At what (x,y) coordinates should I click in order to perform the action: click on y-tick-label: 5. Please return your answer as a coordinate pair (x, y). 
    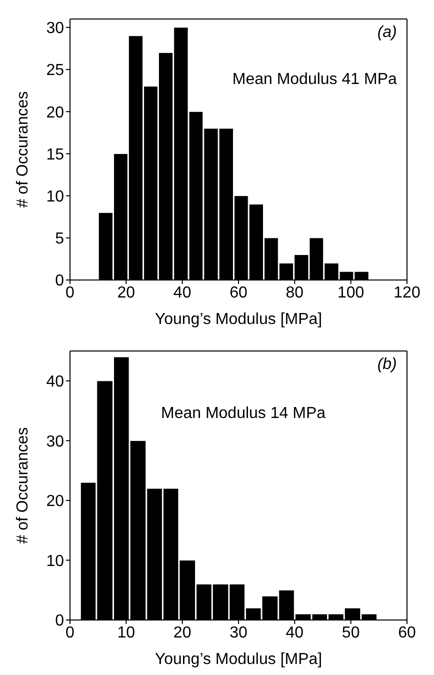
    Looking at the image, I should click on (59, 239).